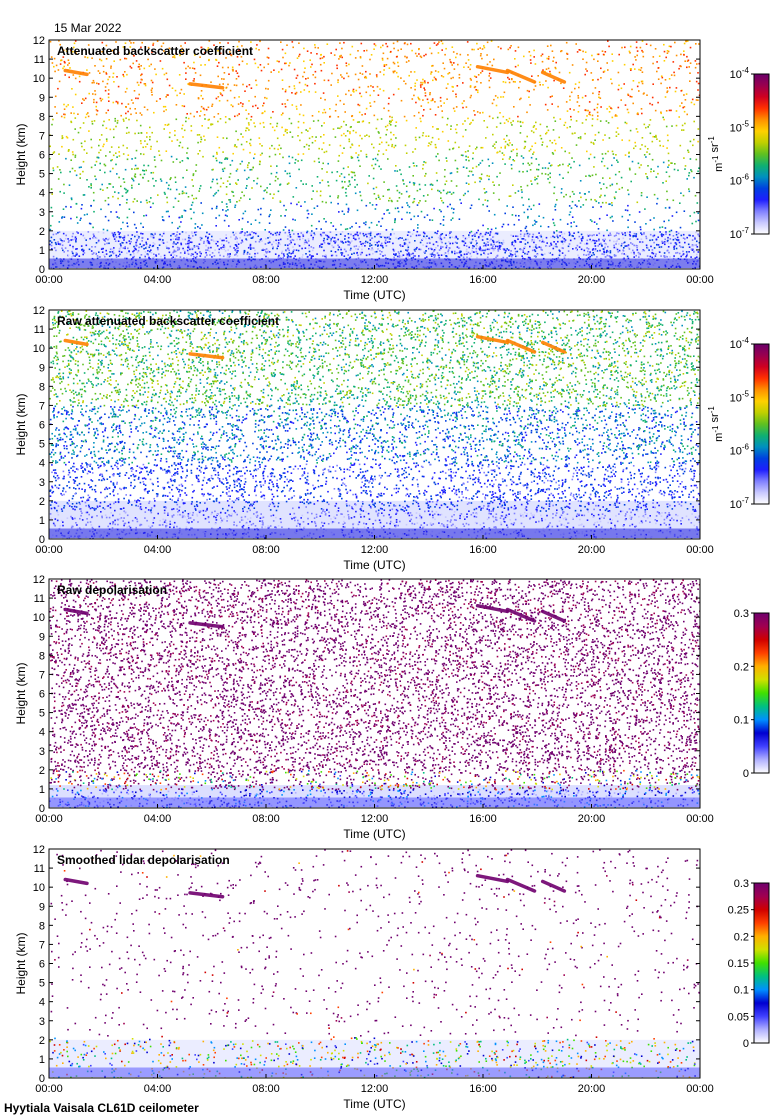 The width and height of the screenshot is (780, 1120). Describe the element at coordinates (42, 675) in the screenshot. I see `y-tick-label: 7` at that location.